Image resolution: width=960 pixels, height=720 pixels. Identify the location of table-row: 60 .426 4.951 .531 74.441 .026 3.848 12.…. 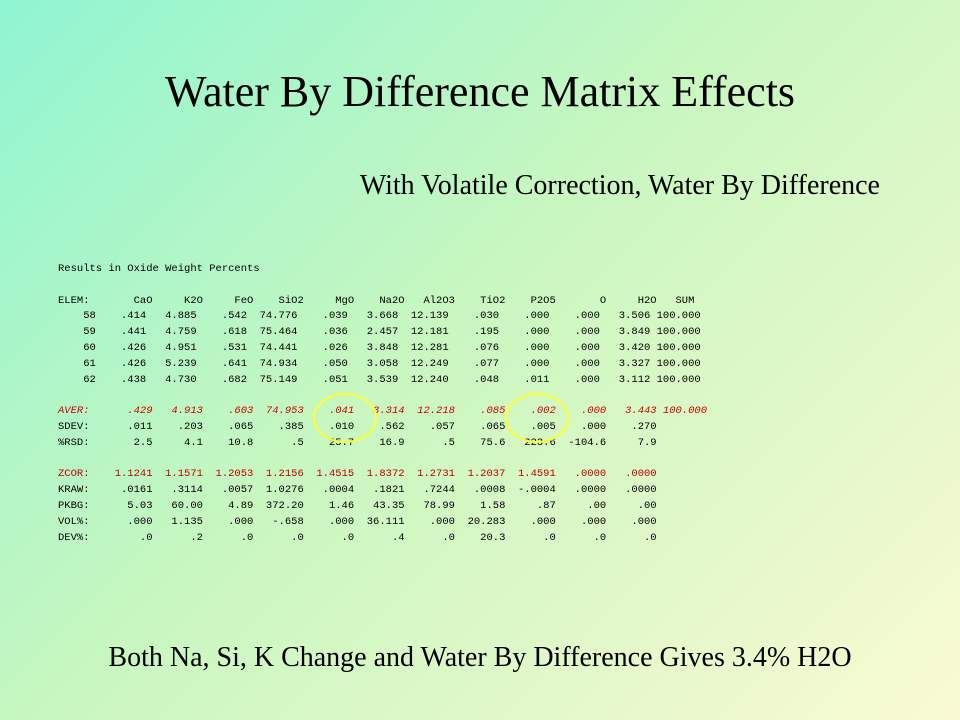
(379, 347).